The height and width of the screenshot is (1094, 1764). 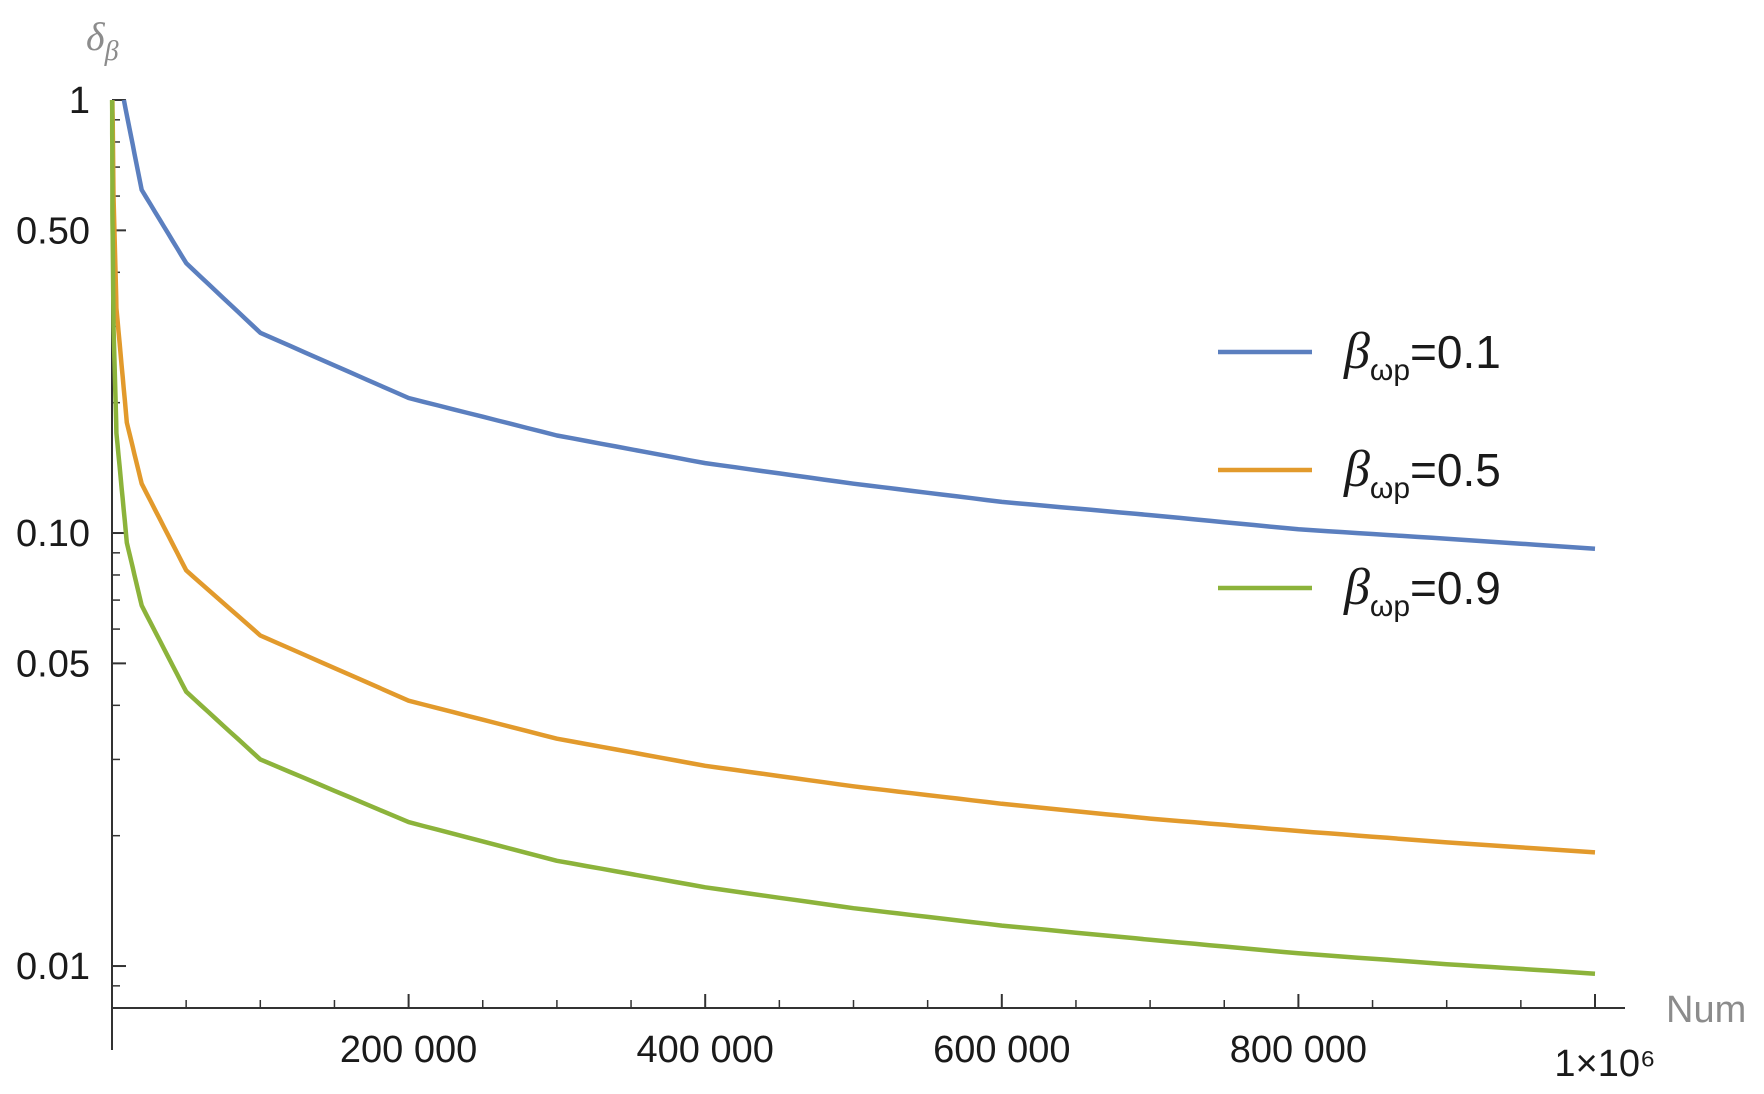 I want to click on legend-label-1: βωp=0.1, so click(x=1422, y=355).